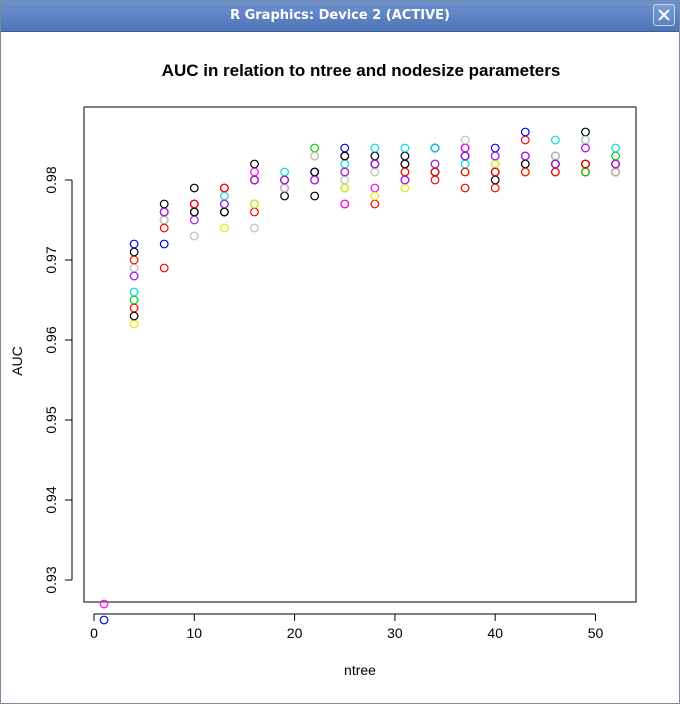 Image resolution: width=680 pixels, height=704 pixels. Describe the element at coordinates (58, 380) in the screenshot. I see `y-axis: 0.93 0.94 0.95 0.96 0.97 0.98` at that location.